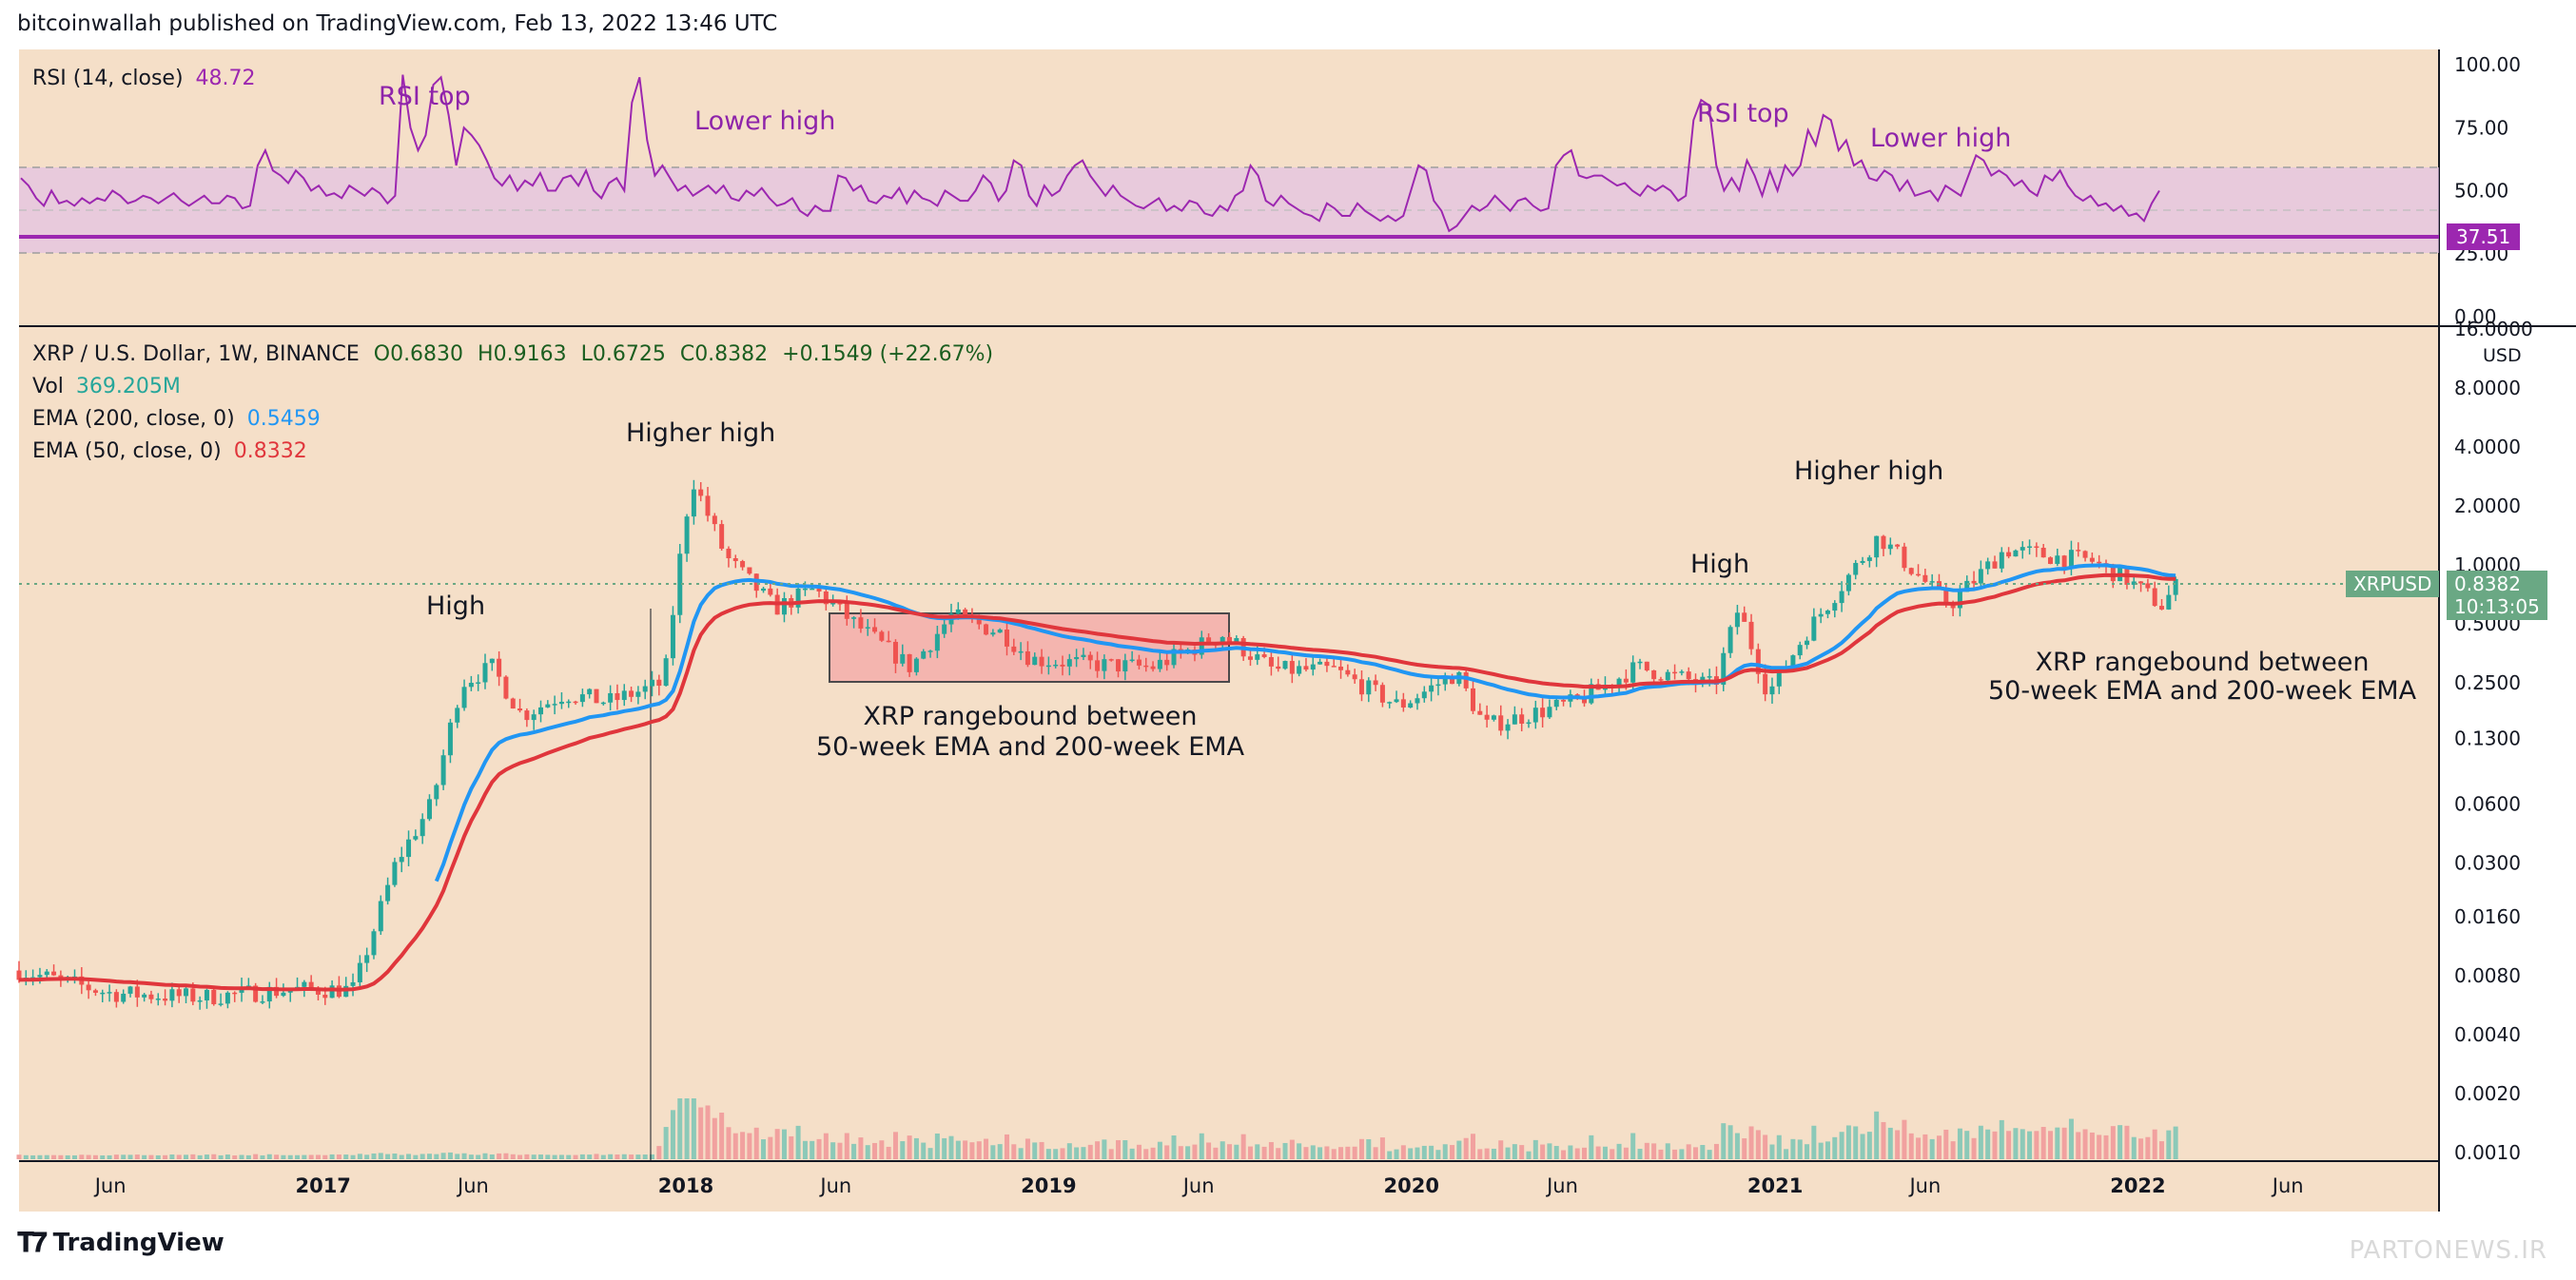 The image size is (2576, 1280). Describe the element at coordinates (1941, 138) in the screenshot. I see `annotation-lower-high-2: Lower high` at that location.